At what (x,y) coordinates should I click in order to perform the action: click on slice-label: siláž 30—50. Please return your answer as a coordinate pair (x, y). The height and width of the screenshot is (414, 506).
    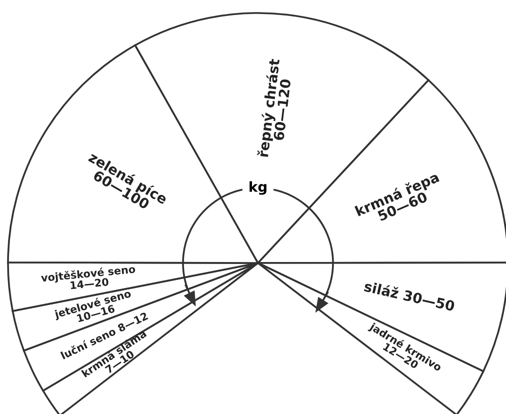
    Looking at the image, I should click on (410, 296).